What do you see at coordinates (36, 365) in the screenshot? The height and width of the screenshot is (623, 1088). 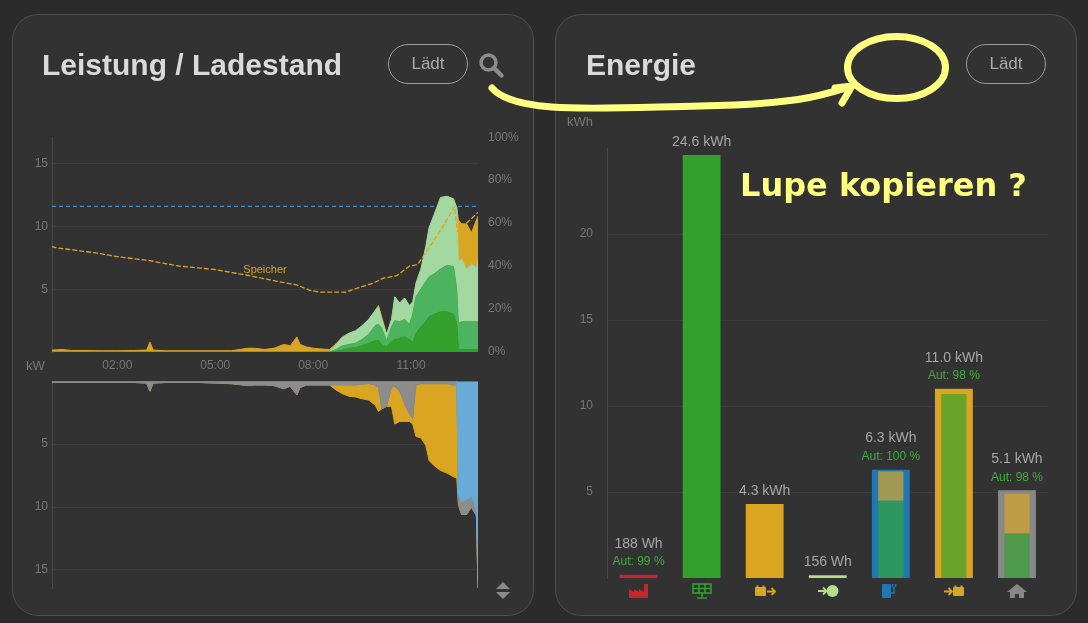 I see `y-axis-title: kW` at bounding box center [36, 365].